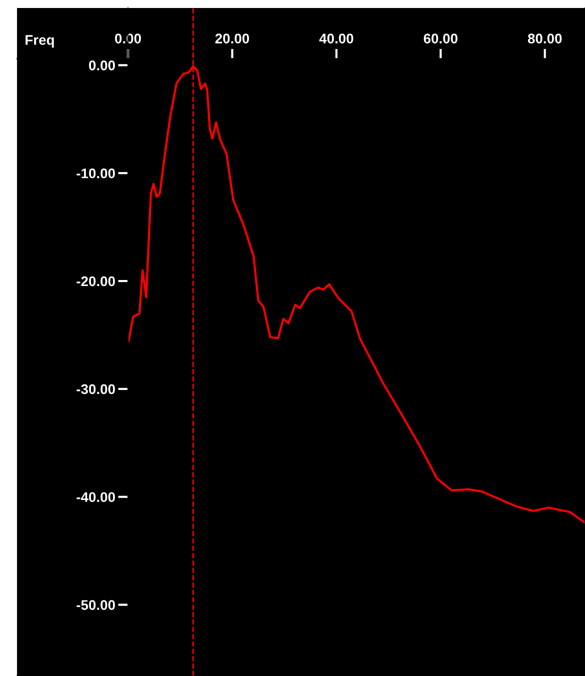 This screenshot has width=585, height=676. Describe the element at coordinates (441, 39) in the screenshot. I see `x-tick-label: 60.00` at that location.